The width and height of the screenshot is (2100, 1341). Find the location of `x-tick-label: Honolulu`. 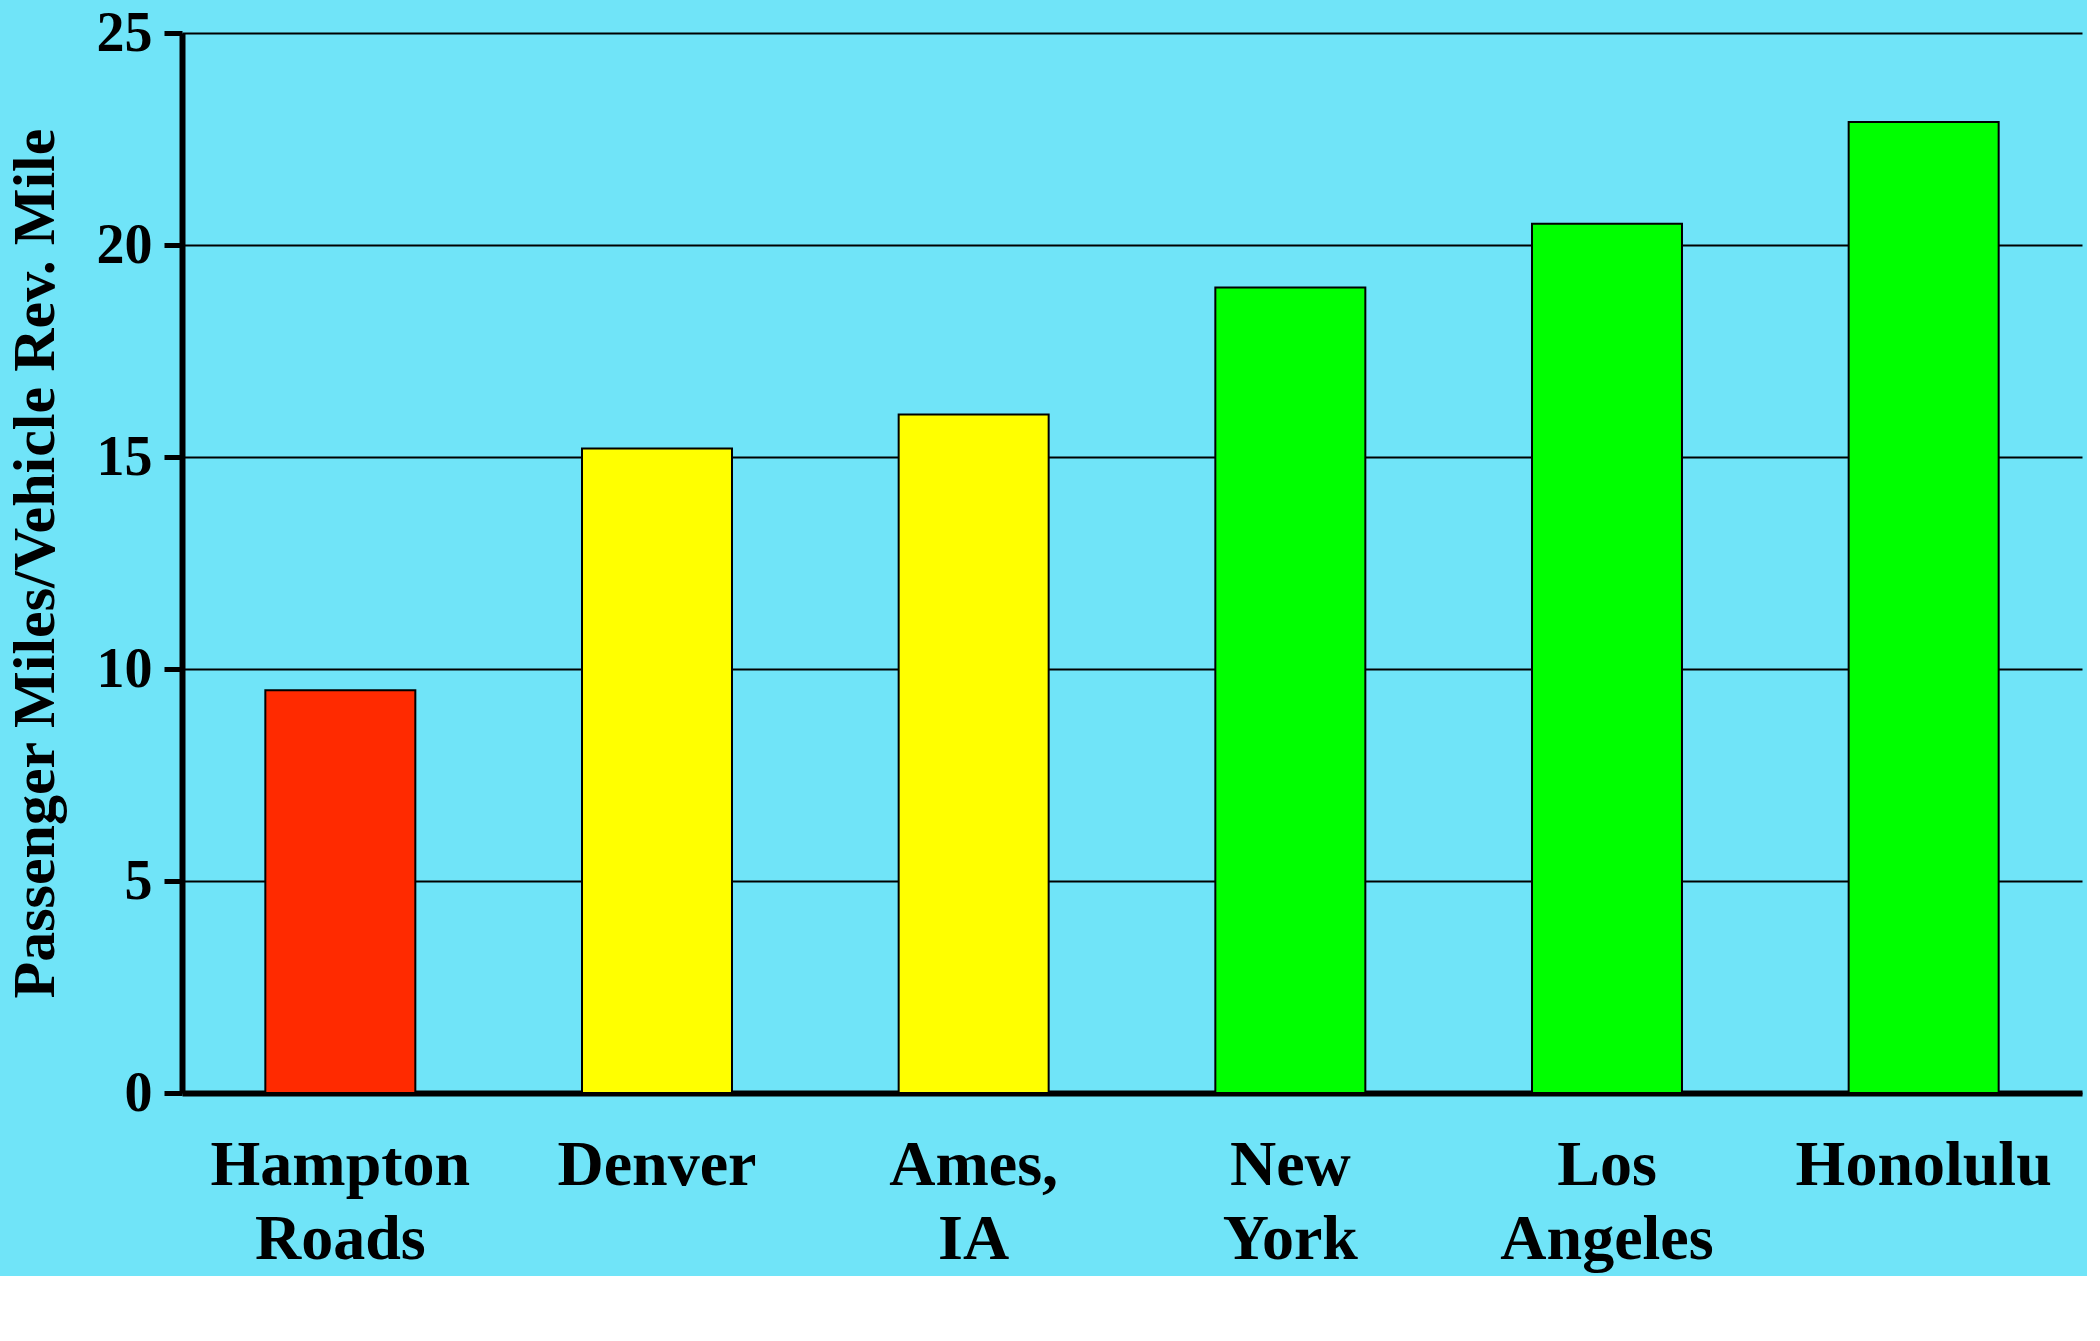

x-tick-label: Honolulu is located at coordinates (1923, 1163).